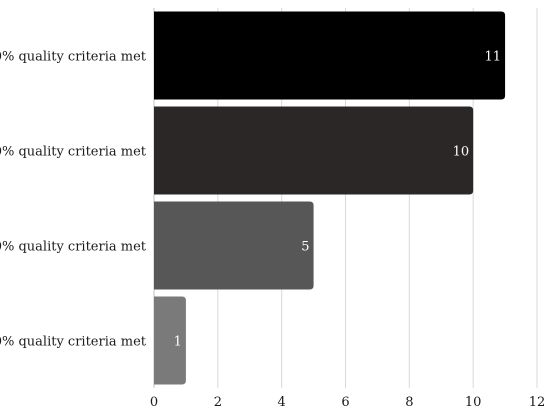 Image resolution: width=550 pixels, height=412 pixels. I want to click on data-label: 5, so click(305, 247).